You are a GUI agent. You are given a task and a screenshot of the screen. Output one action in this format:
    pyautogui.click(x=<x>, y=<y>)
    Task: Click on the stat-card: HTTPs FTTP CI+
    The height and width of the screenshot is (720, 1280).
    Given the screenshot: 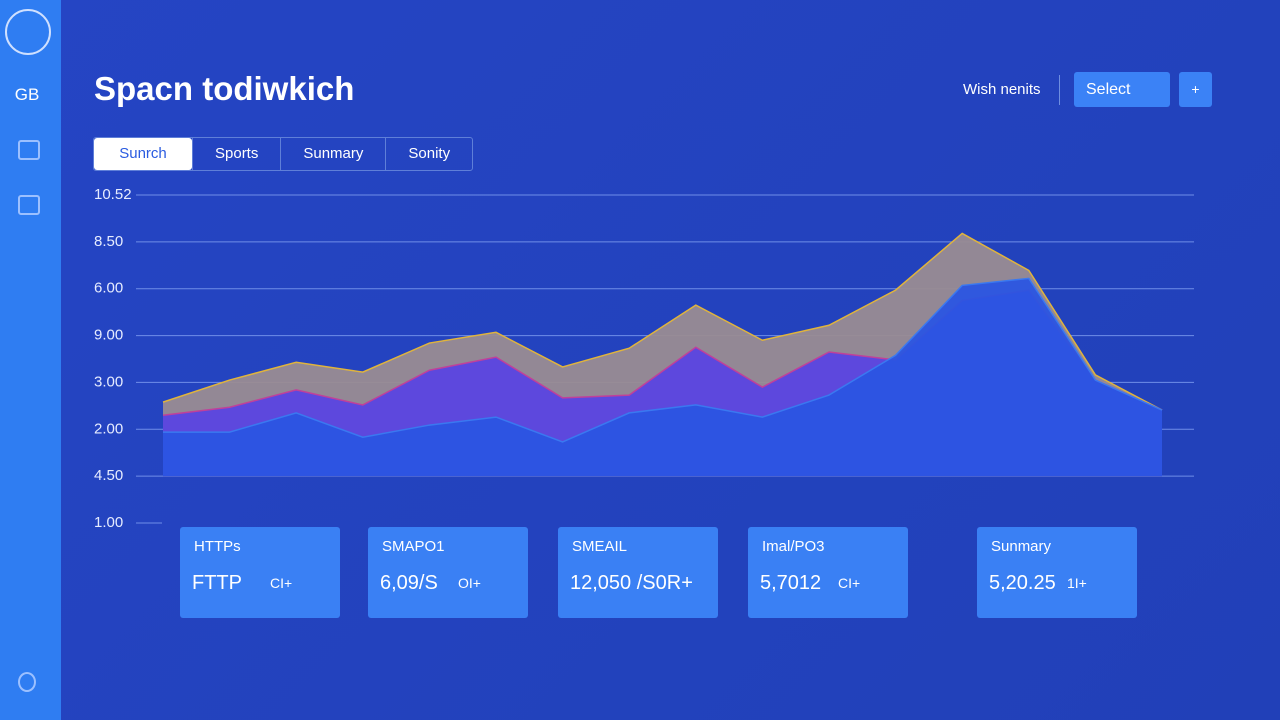 What is the action you would take?
    pyautogui.click(x=260, y=572)
    